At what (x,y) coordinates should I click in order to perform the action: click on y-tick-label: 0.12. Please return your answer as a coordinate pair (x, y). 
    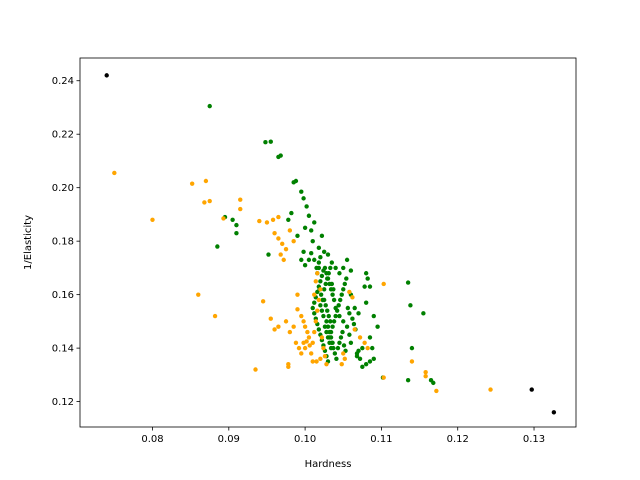
    Looking at the image, I should click on (63, 402).